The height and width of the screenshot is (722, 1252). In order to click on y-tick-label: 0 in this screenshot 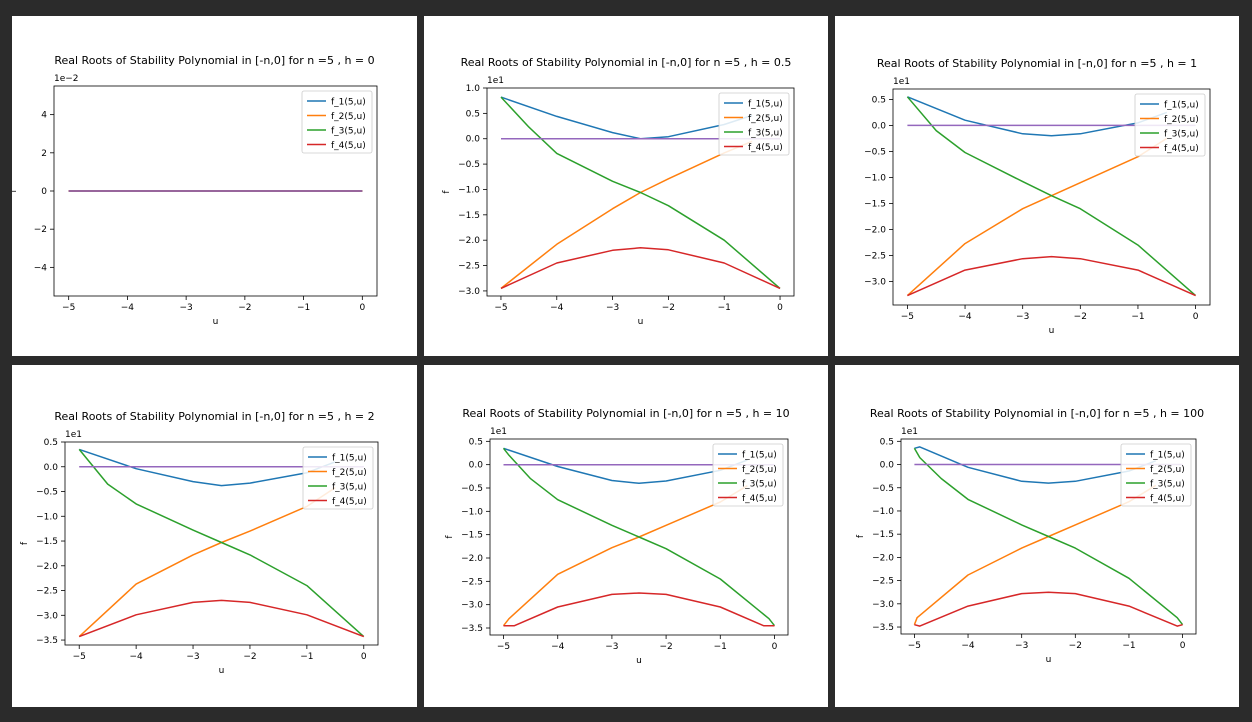, I will do `click(44, 192)`.